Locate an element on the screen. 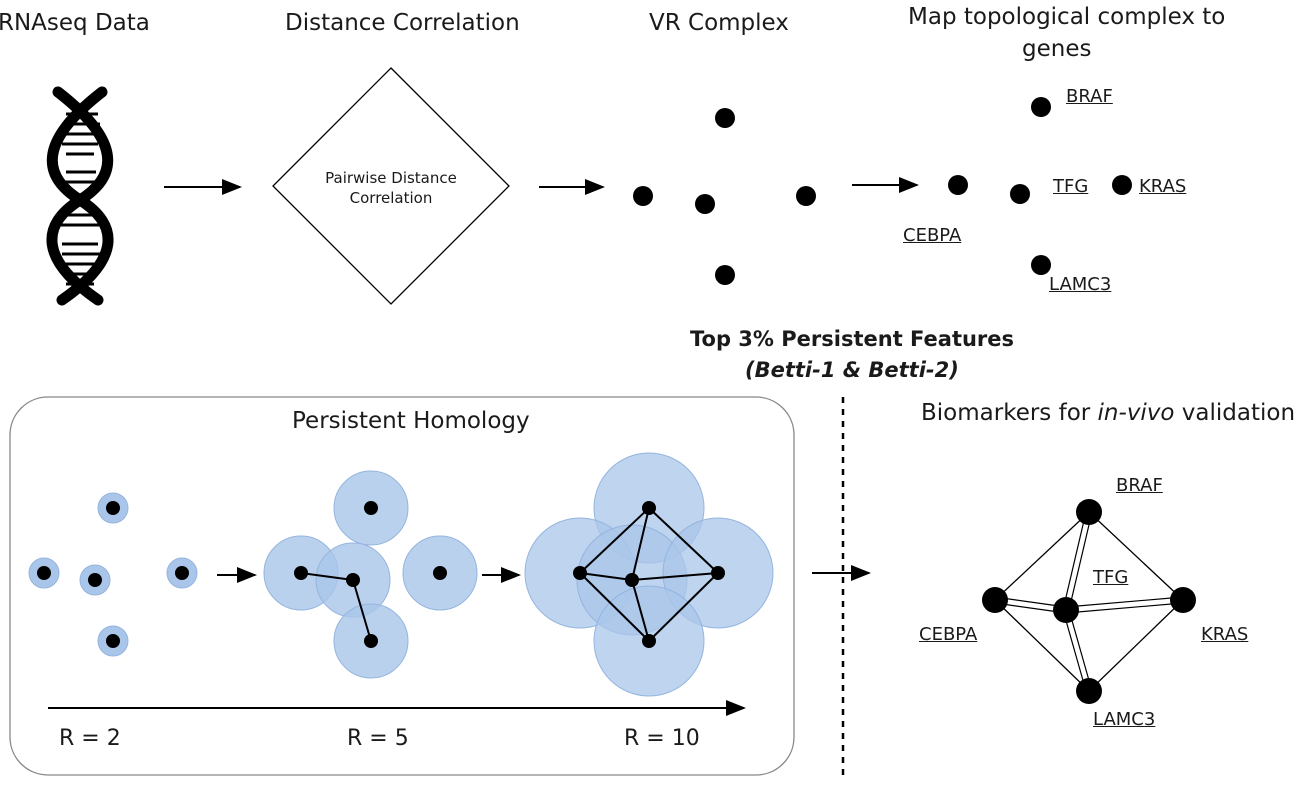 The height and width of the screenshot is (787, 1297). vr-points is located at coordinates (724, 196).